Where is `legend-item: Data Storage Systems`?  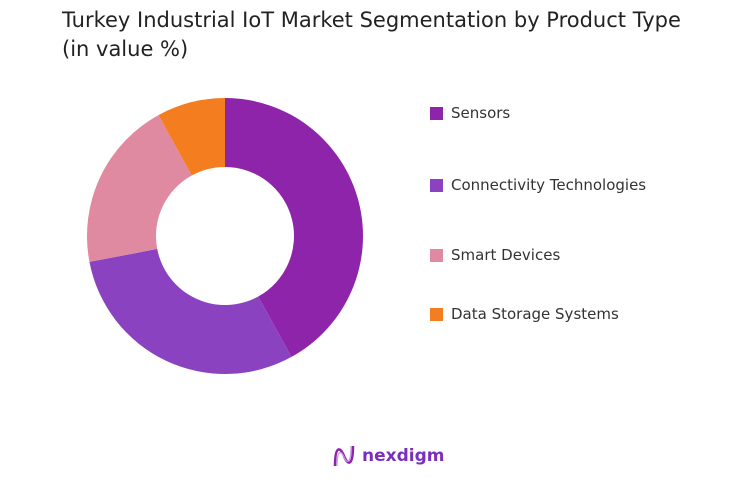
legend-item: Data Storage Systems is located at coordinates (524, 314).